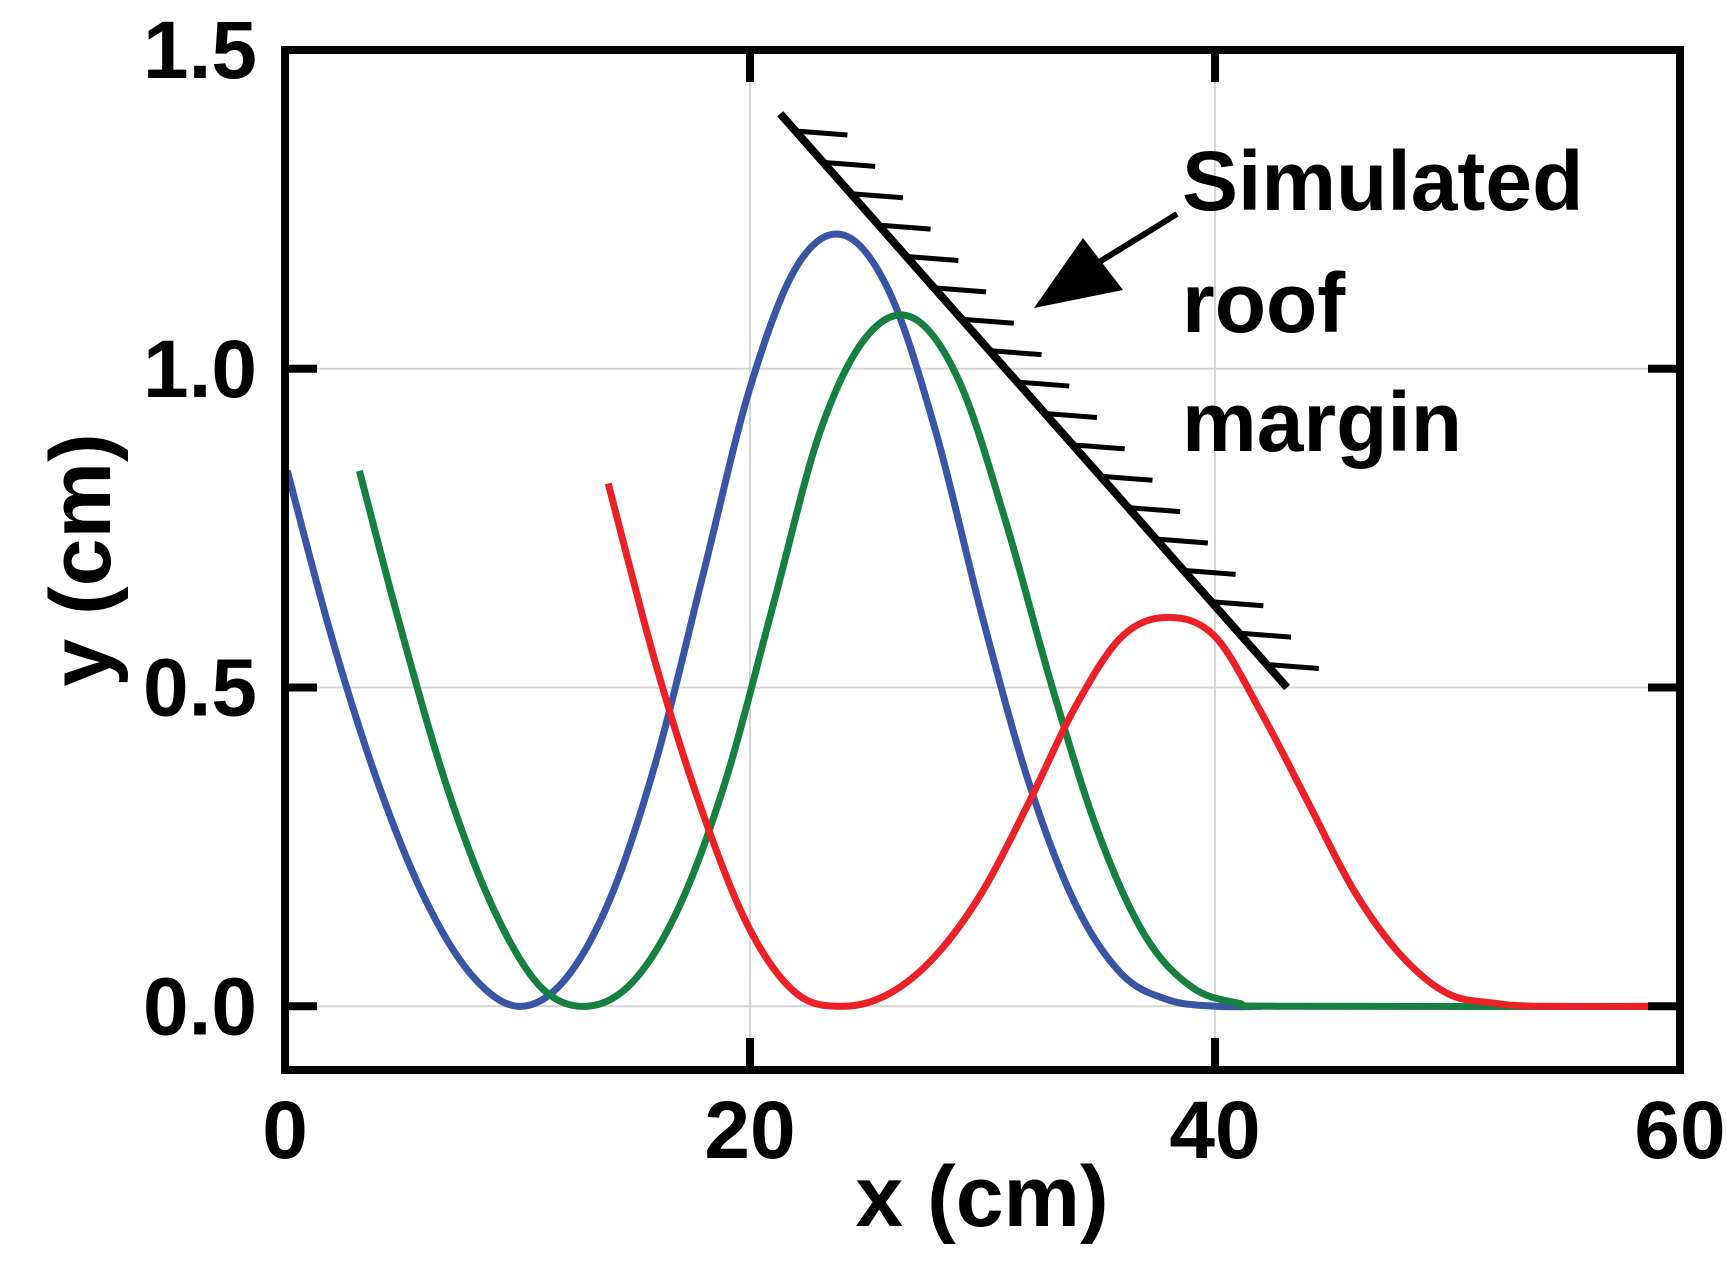 This screenshot has width=1727, height=1261. What do you see at coordinates (1322, 422) in the screenshot?
I see `annotation-line-3: margin` at bounding box center [1322, 422].